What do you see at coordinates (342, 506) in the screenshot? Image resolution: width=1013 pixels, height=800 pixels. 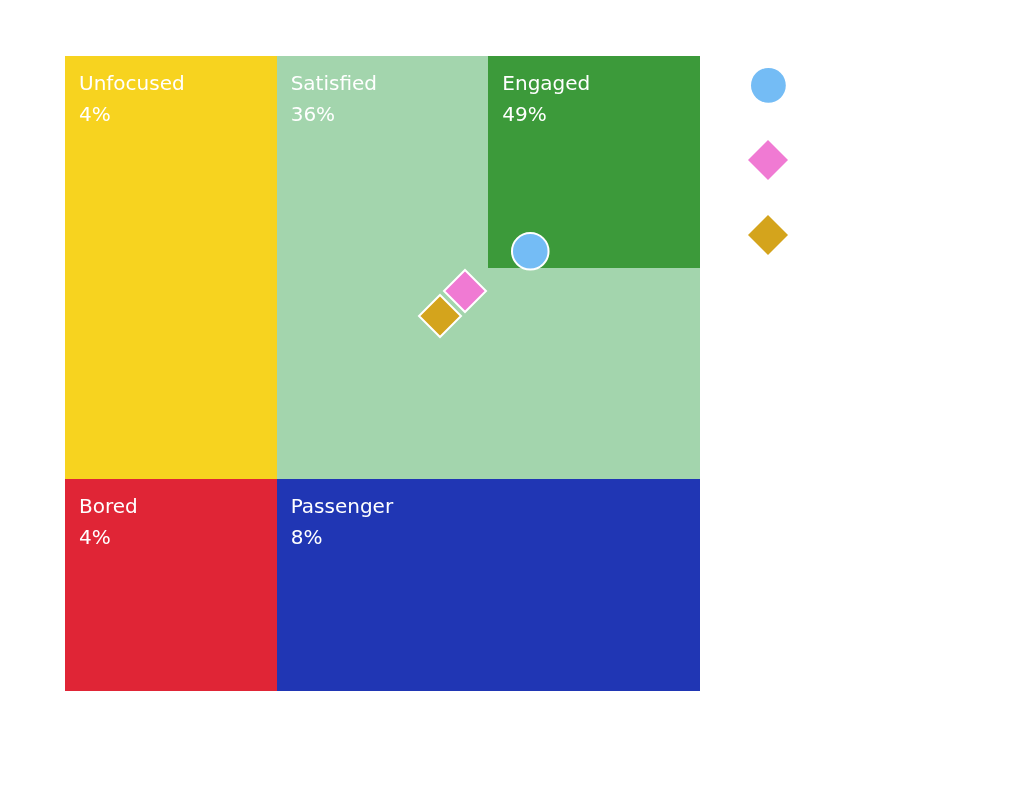 I see `category-label: Passenger` at bounding box center [342, 506].